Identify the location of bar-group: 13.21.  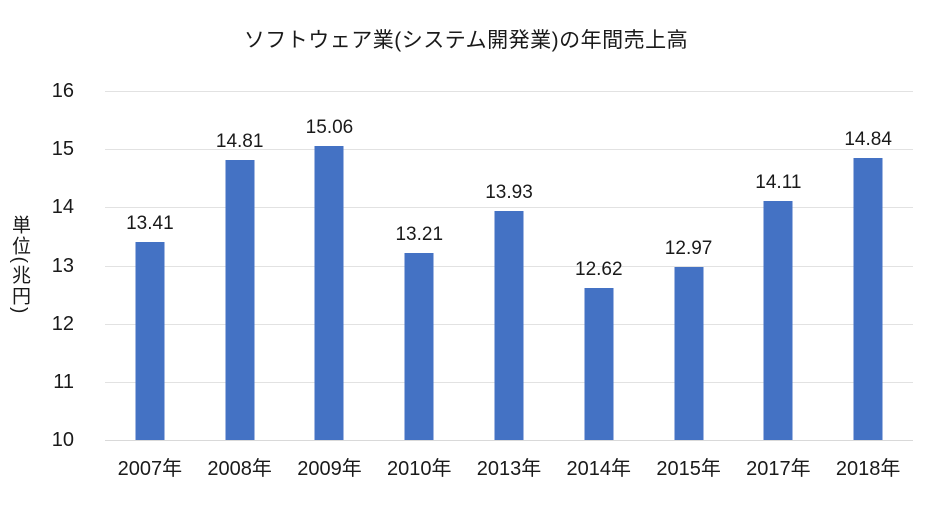
(419, 265).